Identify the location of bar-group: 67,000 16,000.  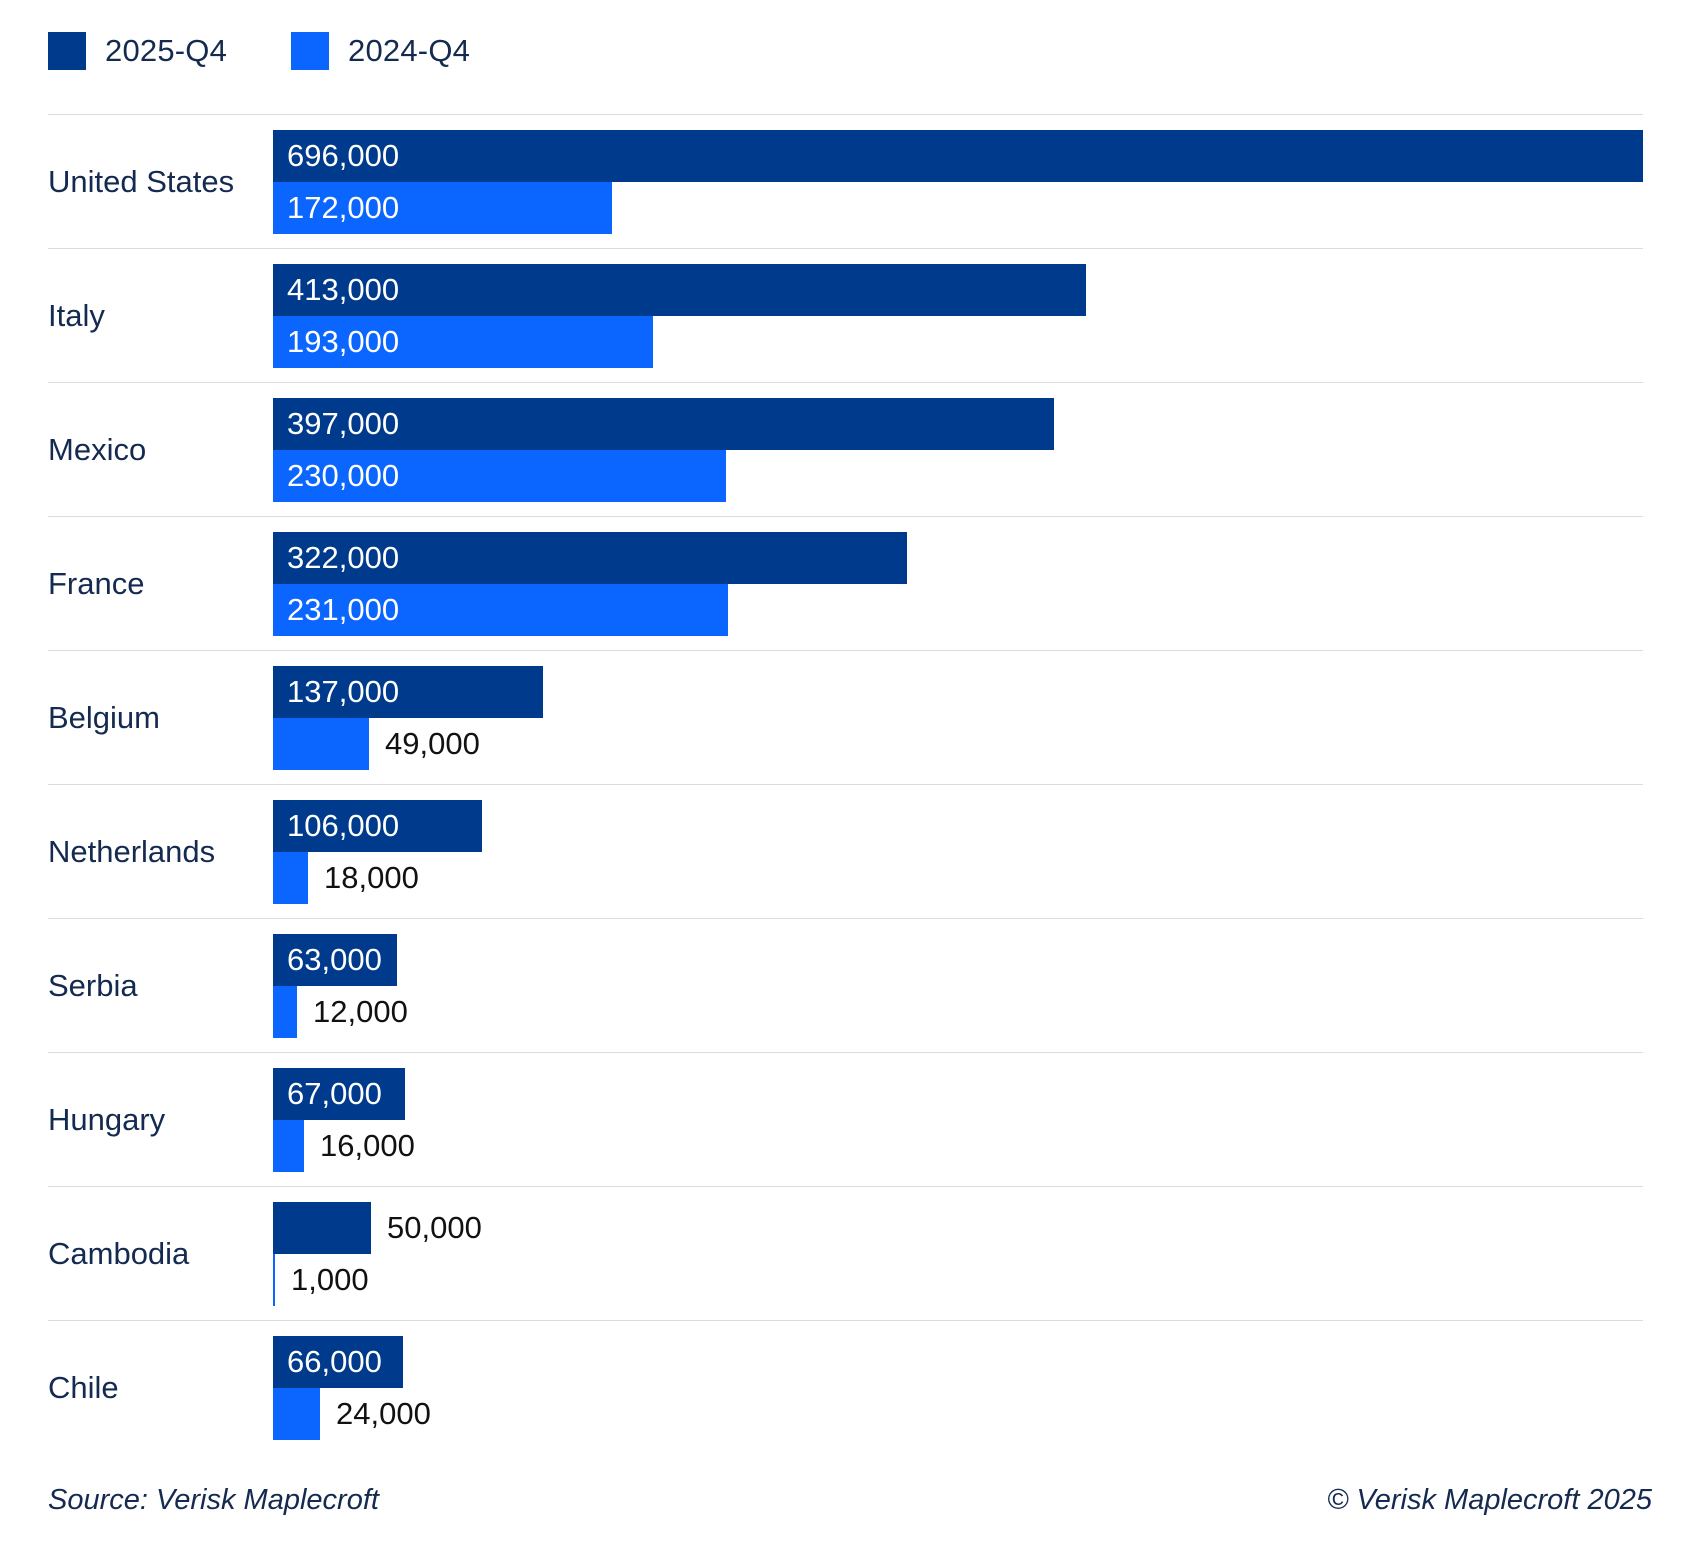
(958, 1119).